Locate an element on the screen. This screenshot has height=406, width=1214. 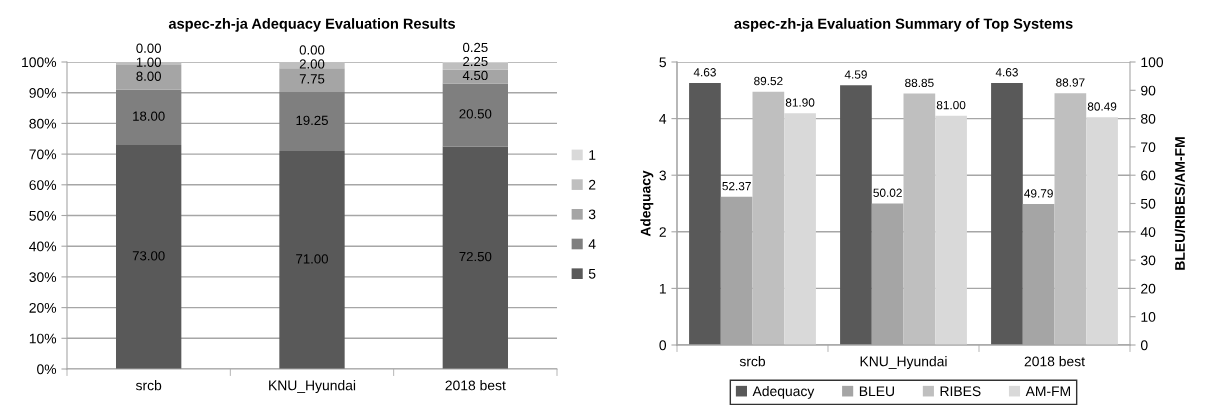
data-label: 1.00 is located at coordinates (148, 62).